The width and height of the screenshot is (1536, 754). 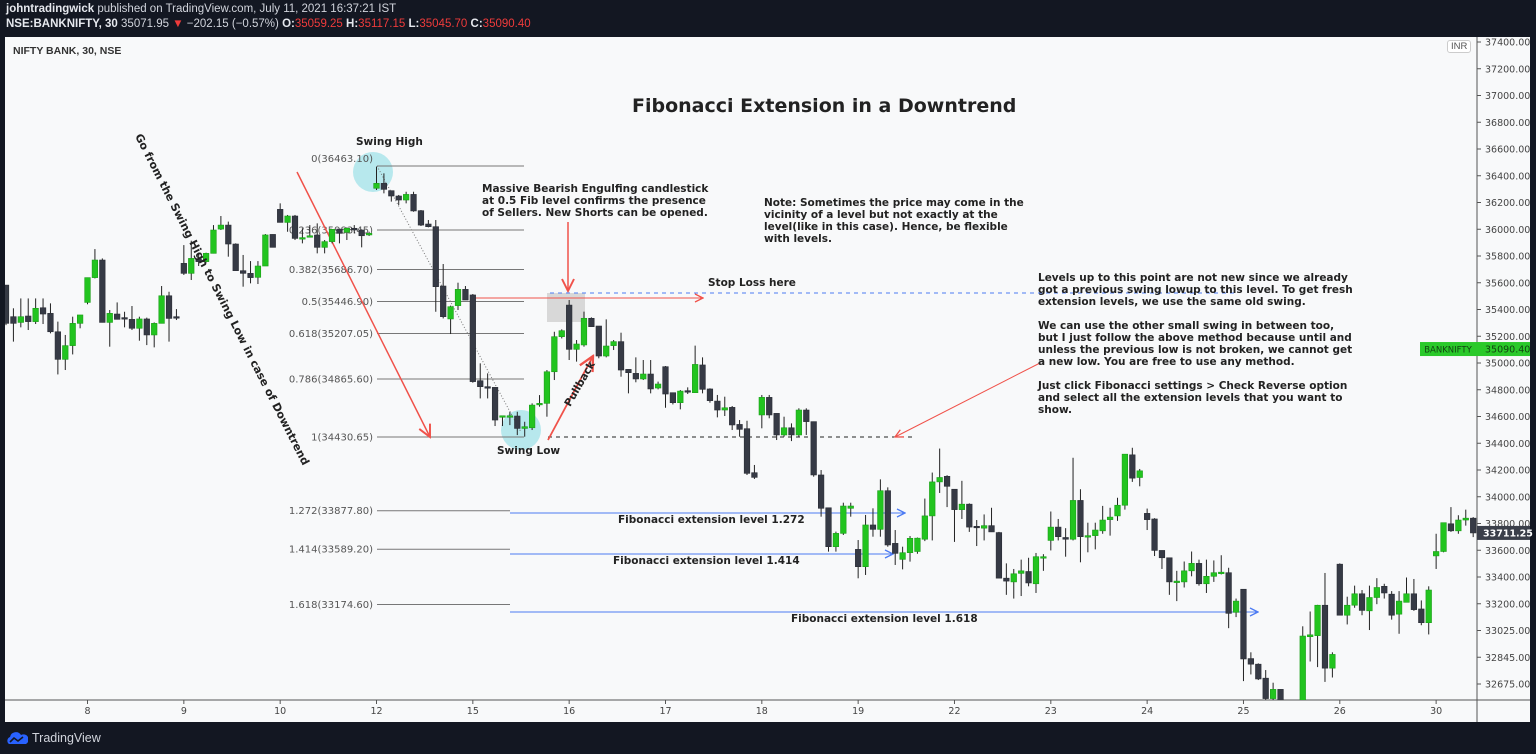 What do you see at coordinates (476, 24) in the screenshot?
I see `close-label: C:` at bounding box center [476, 24].